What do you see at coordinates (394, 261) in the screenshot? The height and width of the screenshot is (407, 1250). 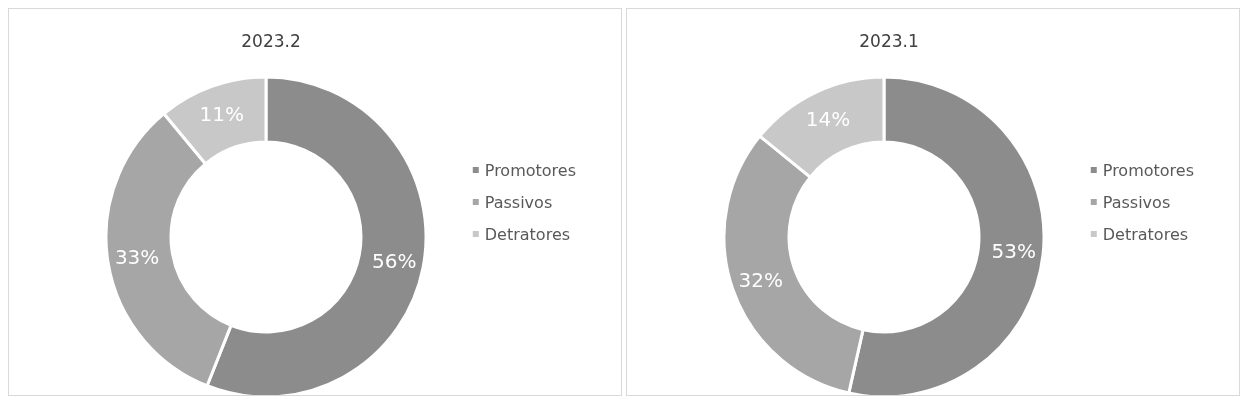 I see `data-label: 56%` at bounding box center [394, 261].